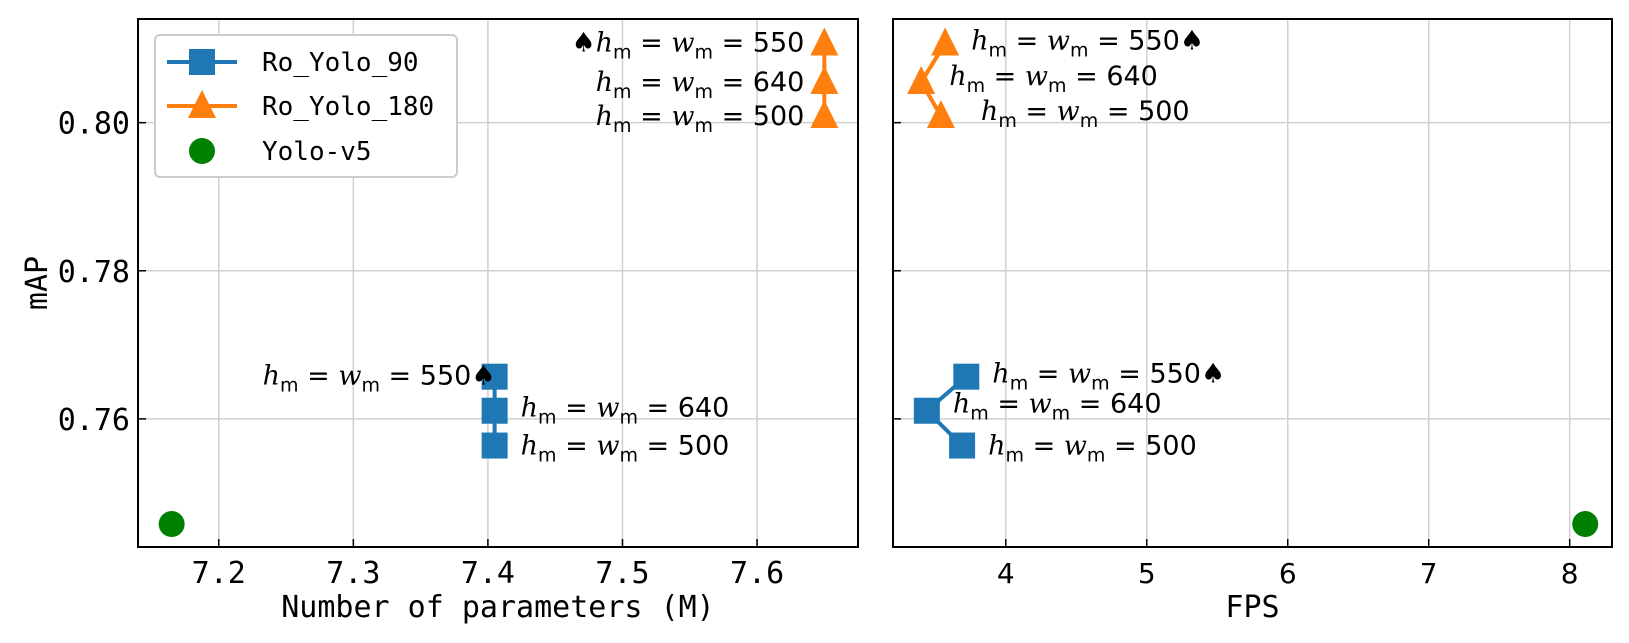 Image resolution: width=1629 pixels, height=643 pixels. I want to click on x-tick-label: 7.2, so click(219, 573).